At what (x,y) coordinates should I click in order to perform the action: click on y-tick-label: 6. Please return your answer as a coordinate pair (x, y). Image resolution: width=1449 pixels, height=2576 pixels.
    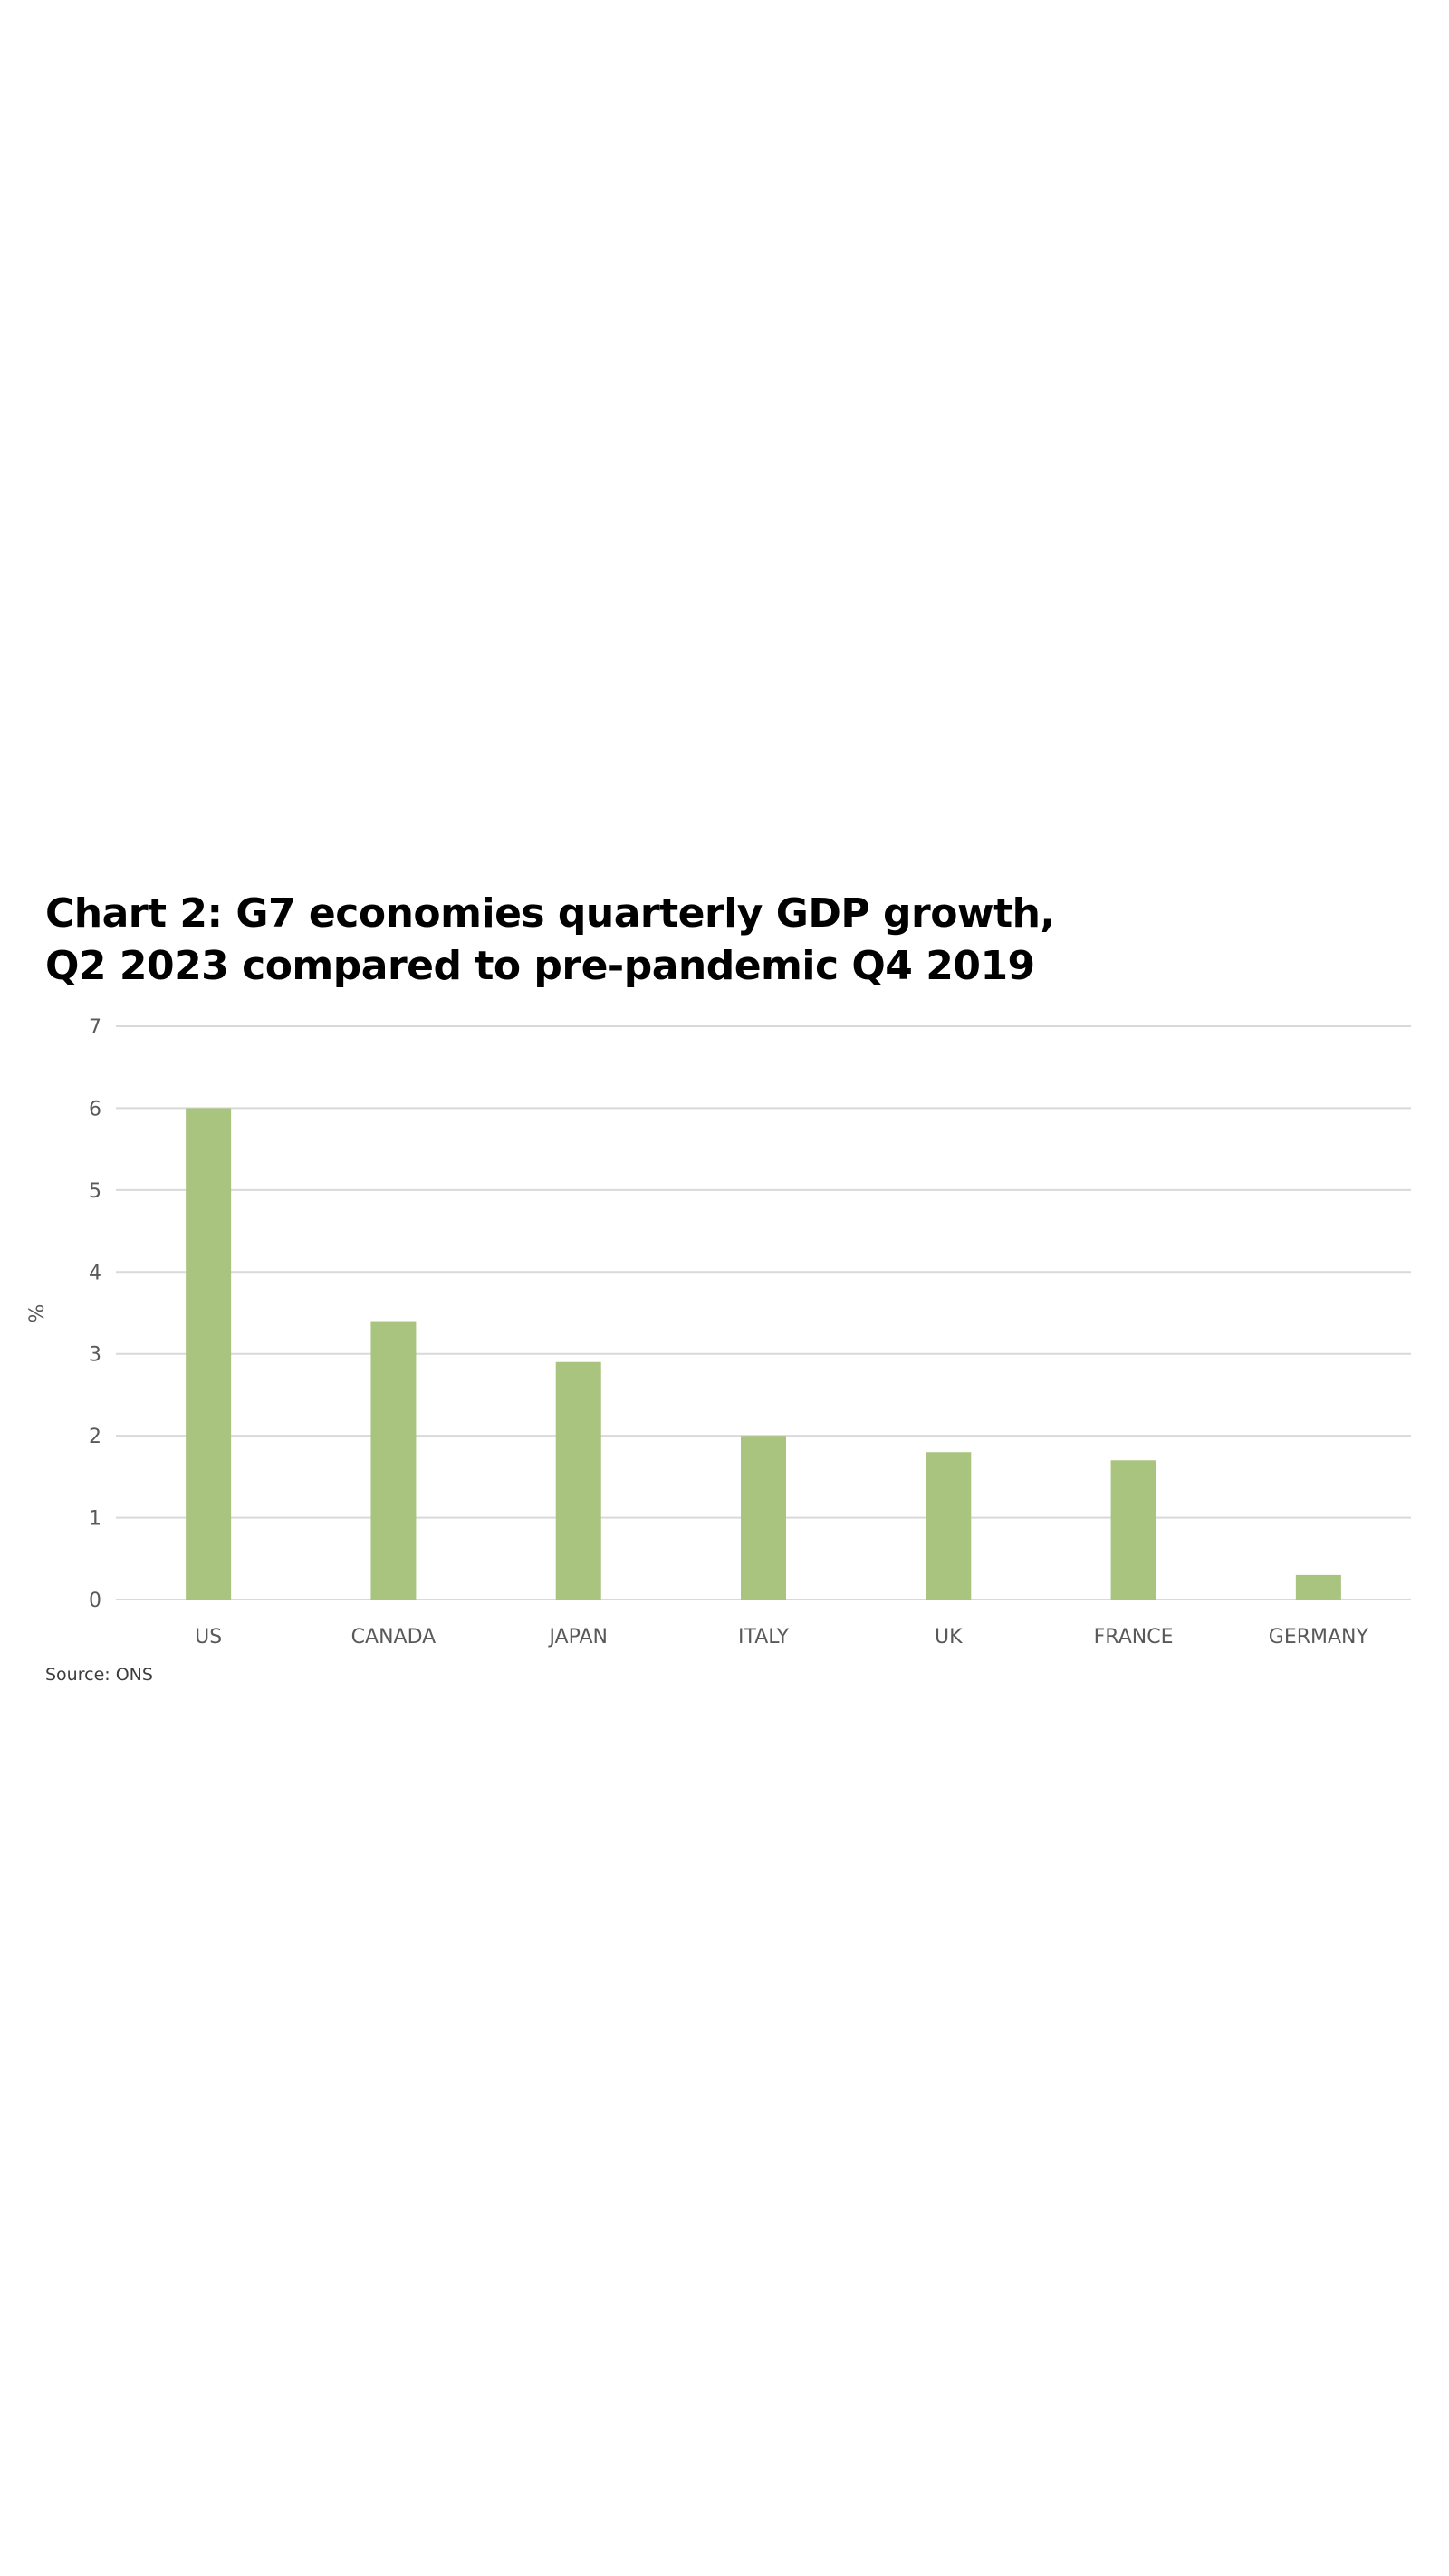
    Looking at the image, I should click on (95, 1109).